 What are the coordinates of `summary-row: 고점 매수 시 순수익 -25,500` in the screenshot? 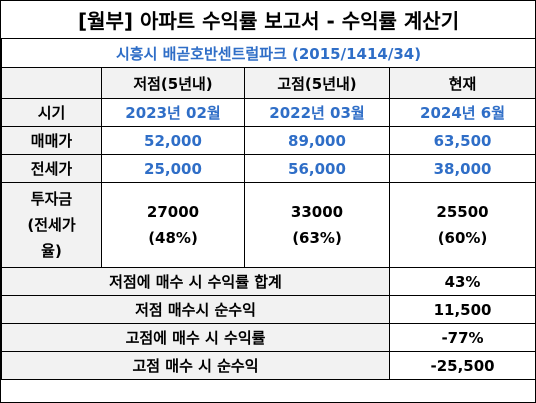 It's located at (268, 365).